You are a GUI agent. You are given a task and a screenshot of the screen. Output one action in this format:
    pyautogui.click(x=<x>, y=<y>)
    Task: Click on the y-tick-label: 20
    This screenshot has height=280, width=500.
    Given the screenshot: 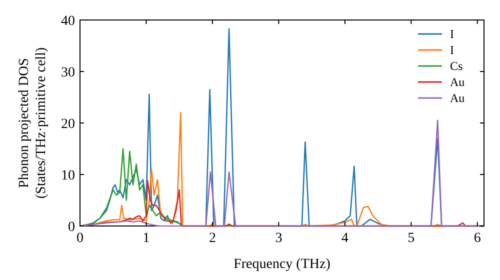 What is the action you would take?
    pyautogui.click(x=68, y=124)
    